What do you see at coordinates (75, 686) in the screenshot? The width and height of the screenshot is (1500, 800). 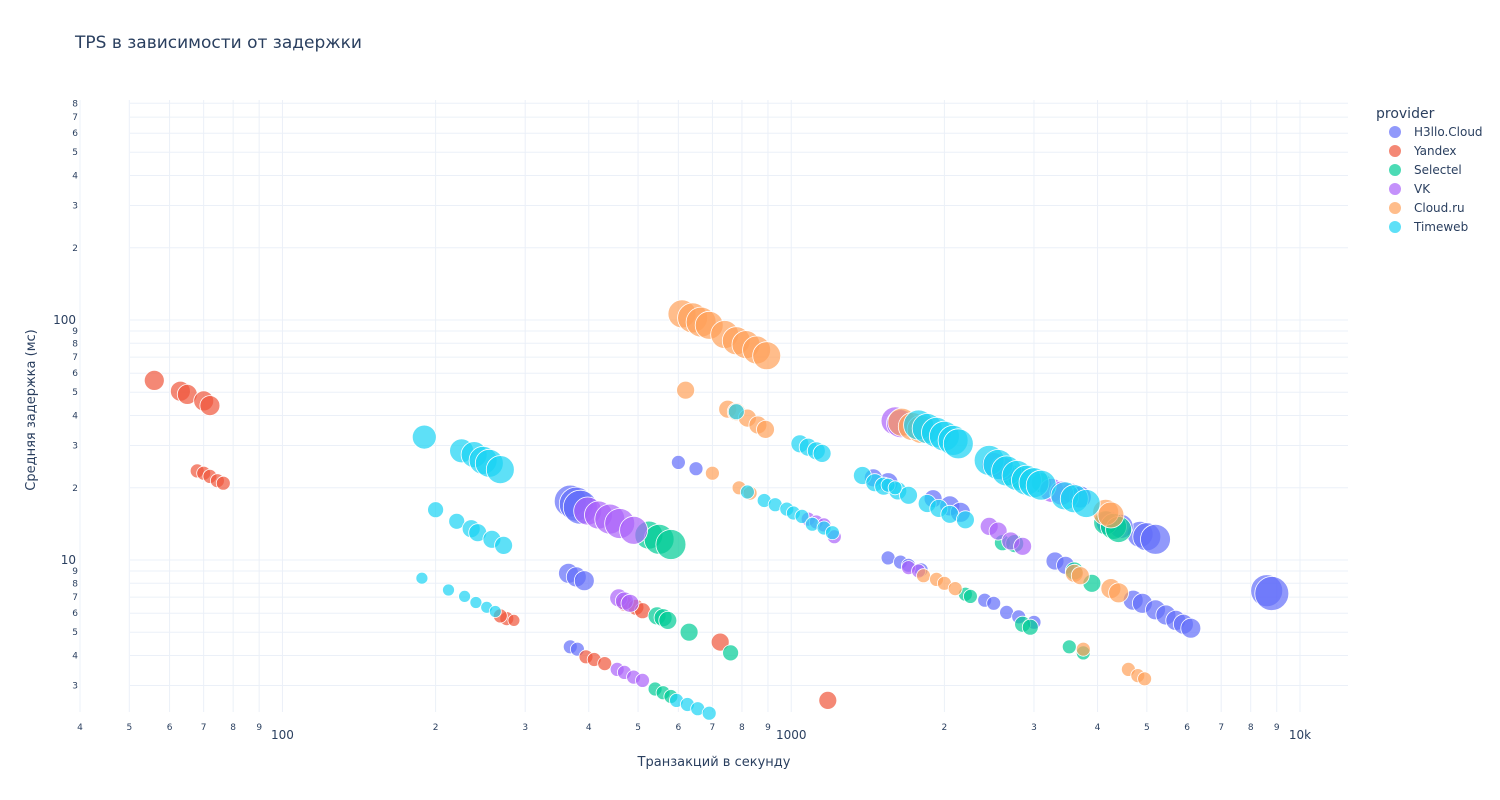 I see `y-tick-label: 3` at bounding box center [75, 686].